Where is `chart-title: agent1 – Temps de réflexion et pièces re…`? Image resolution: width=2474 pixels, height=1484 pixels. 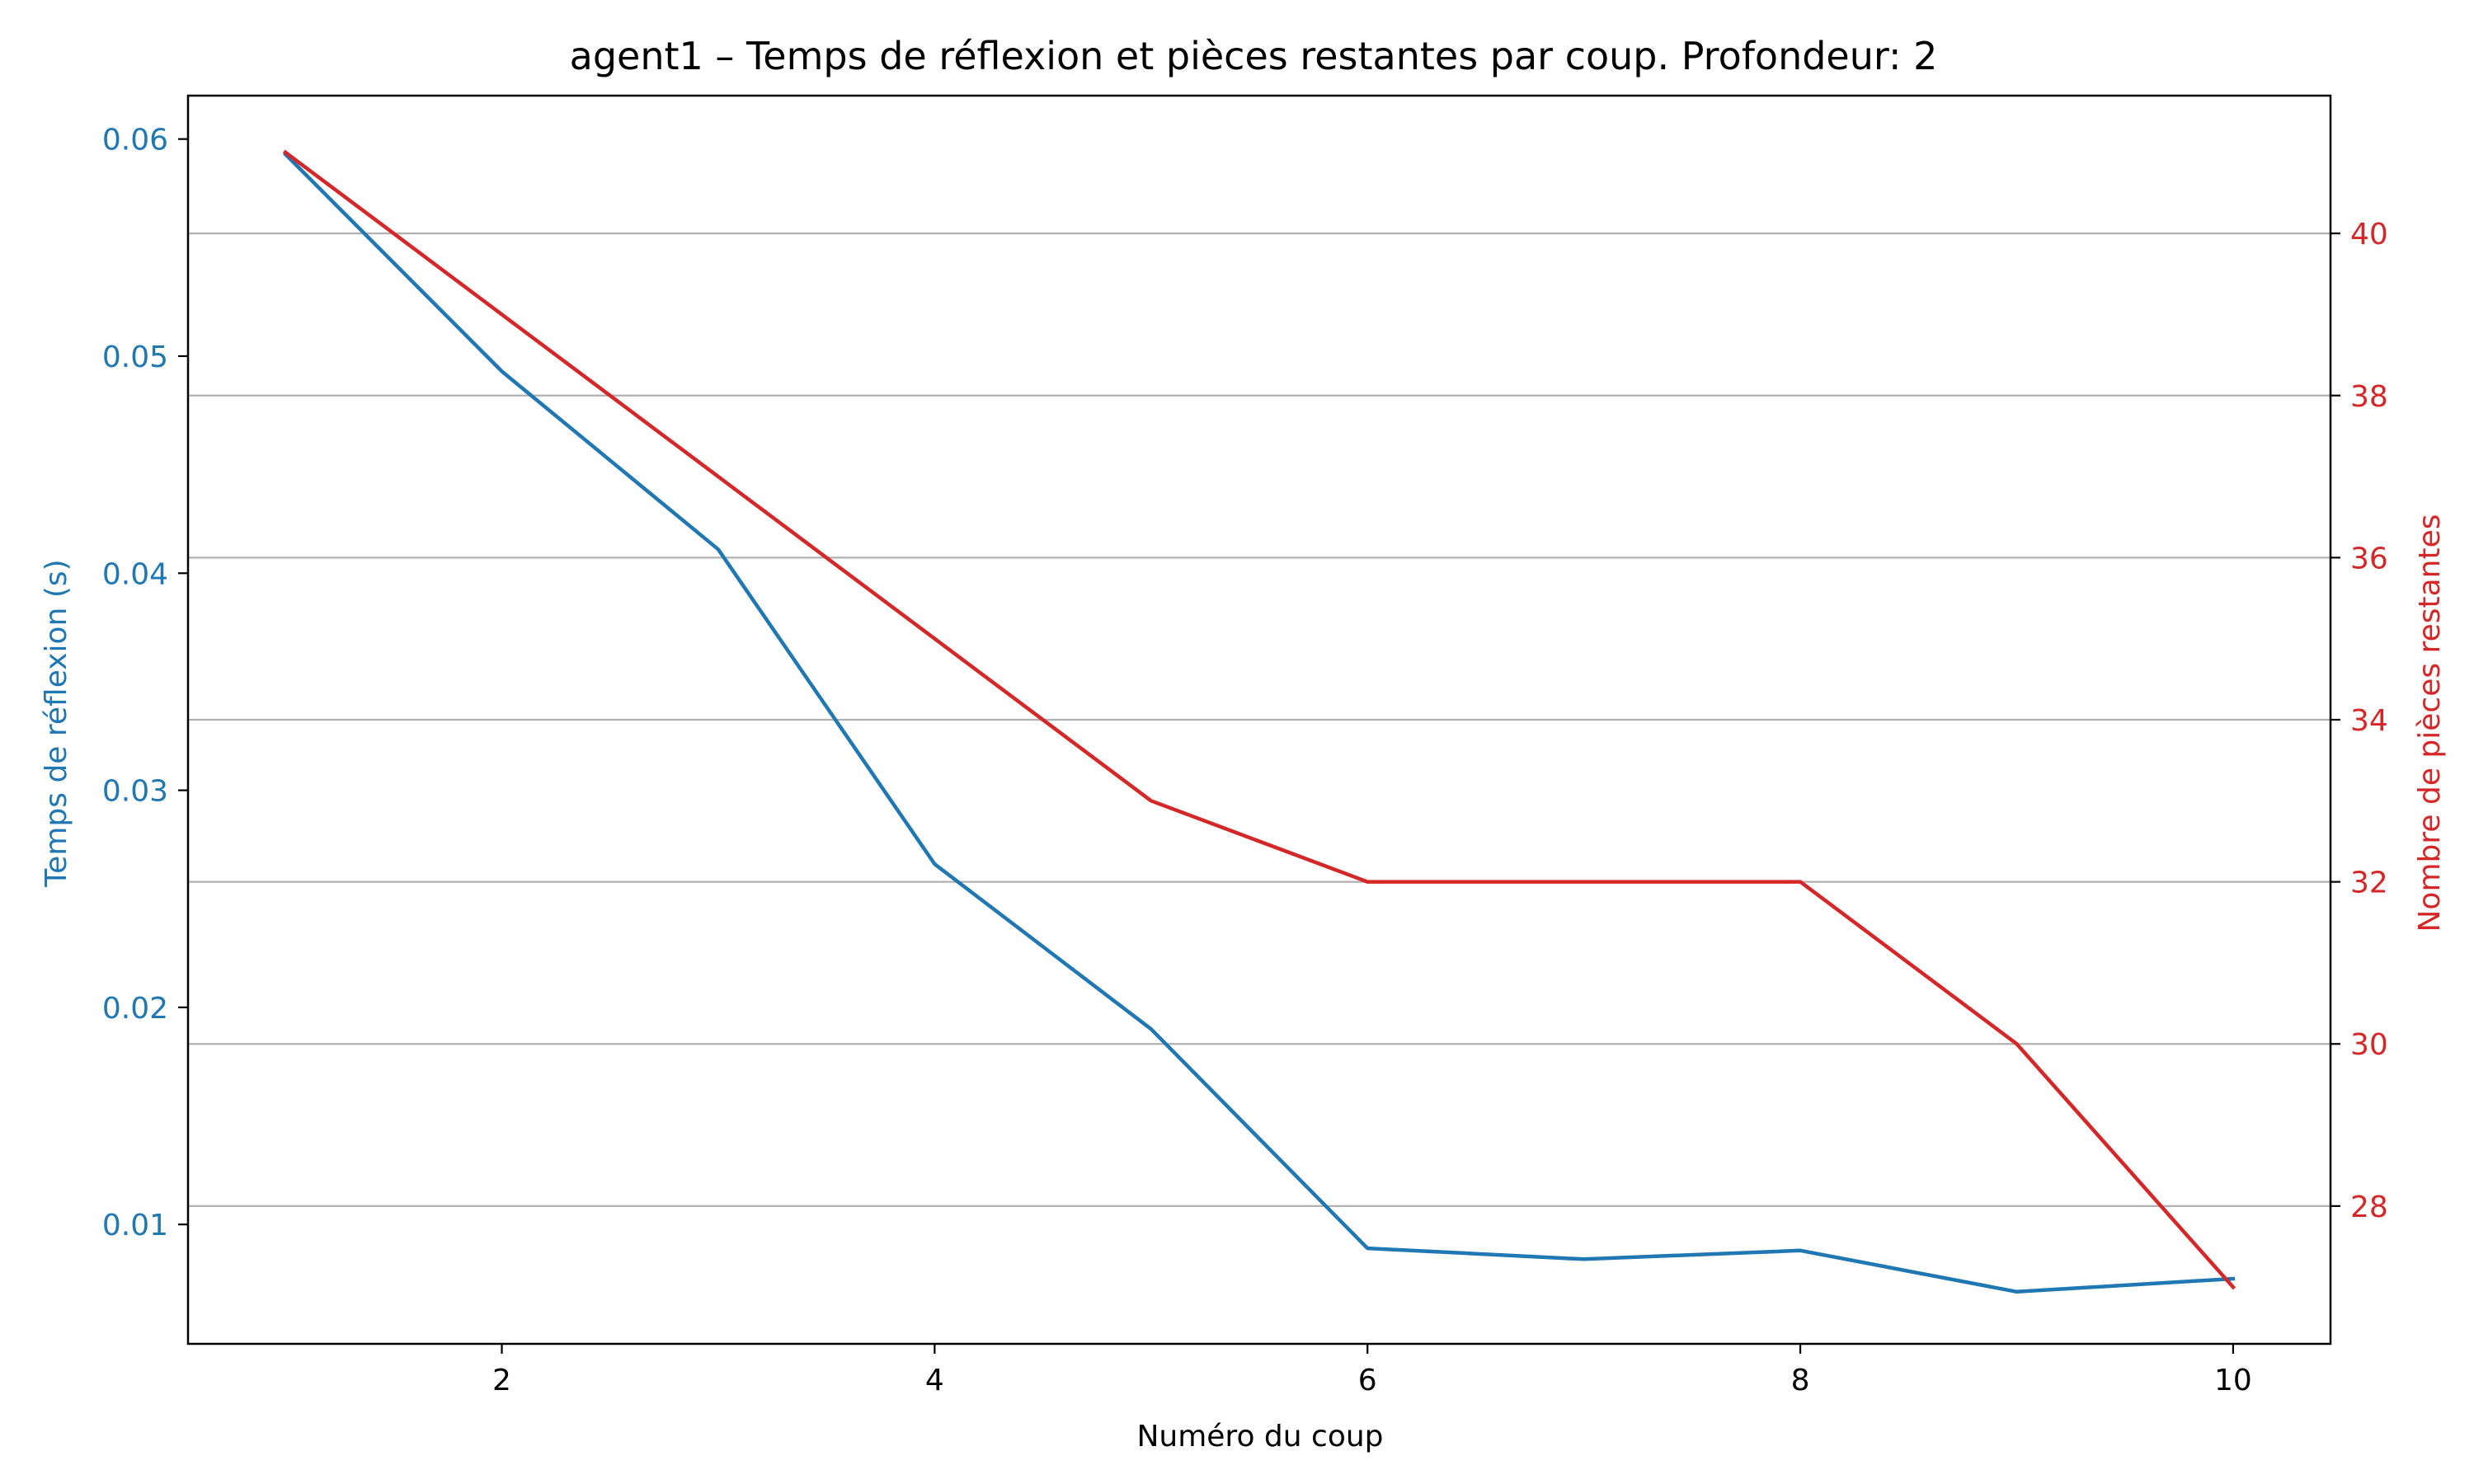
chart-title: agent1 – Temps de réflexion et pièces re… is located at coordinates (1254, 56).